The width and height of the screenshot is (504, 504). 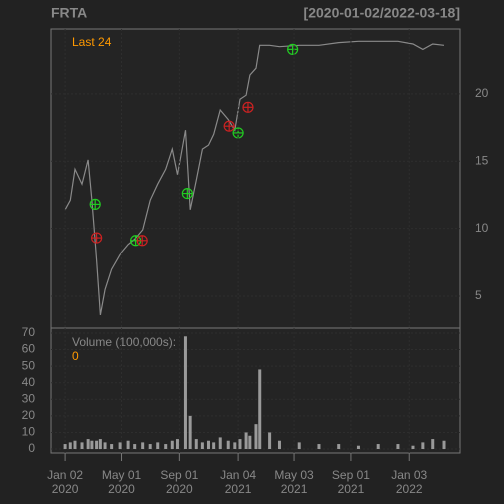 I want to click on y-tick-label: 15, so click(x=482, y=160).